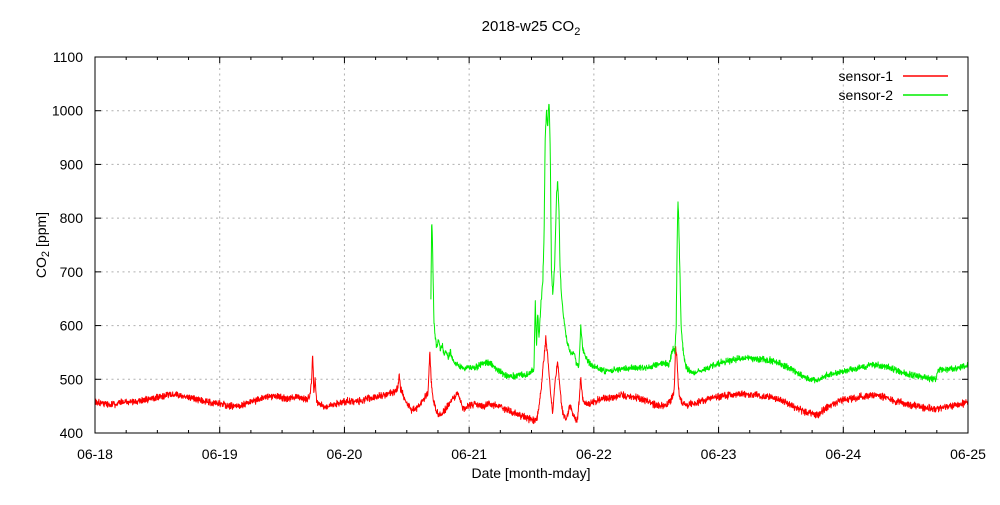 The height and width of the screenshot is (505, 1000). Describe the element at coordinates (866, 95) in the screenshot. I see `legend-label-sensor-2: sensor-2` at that location.